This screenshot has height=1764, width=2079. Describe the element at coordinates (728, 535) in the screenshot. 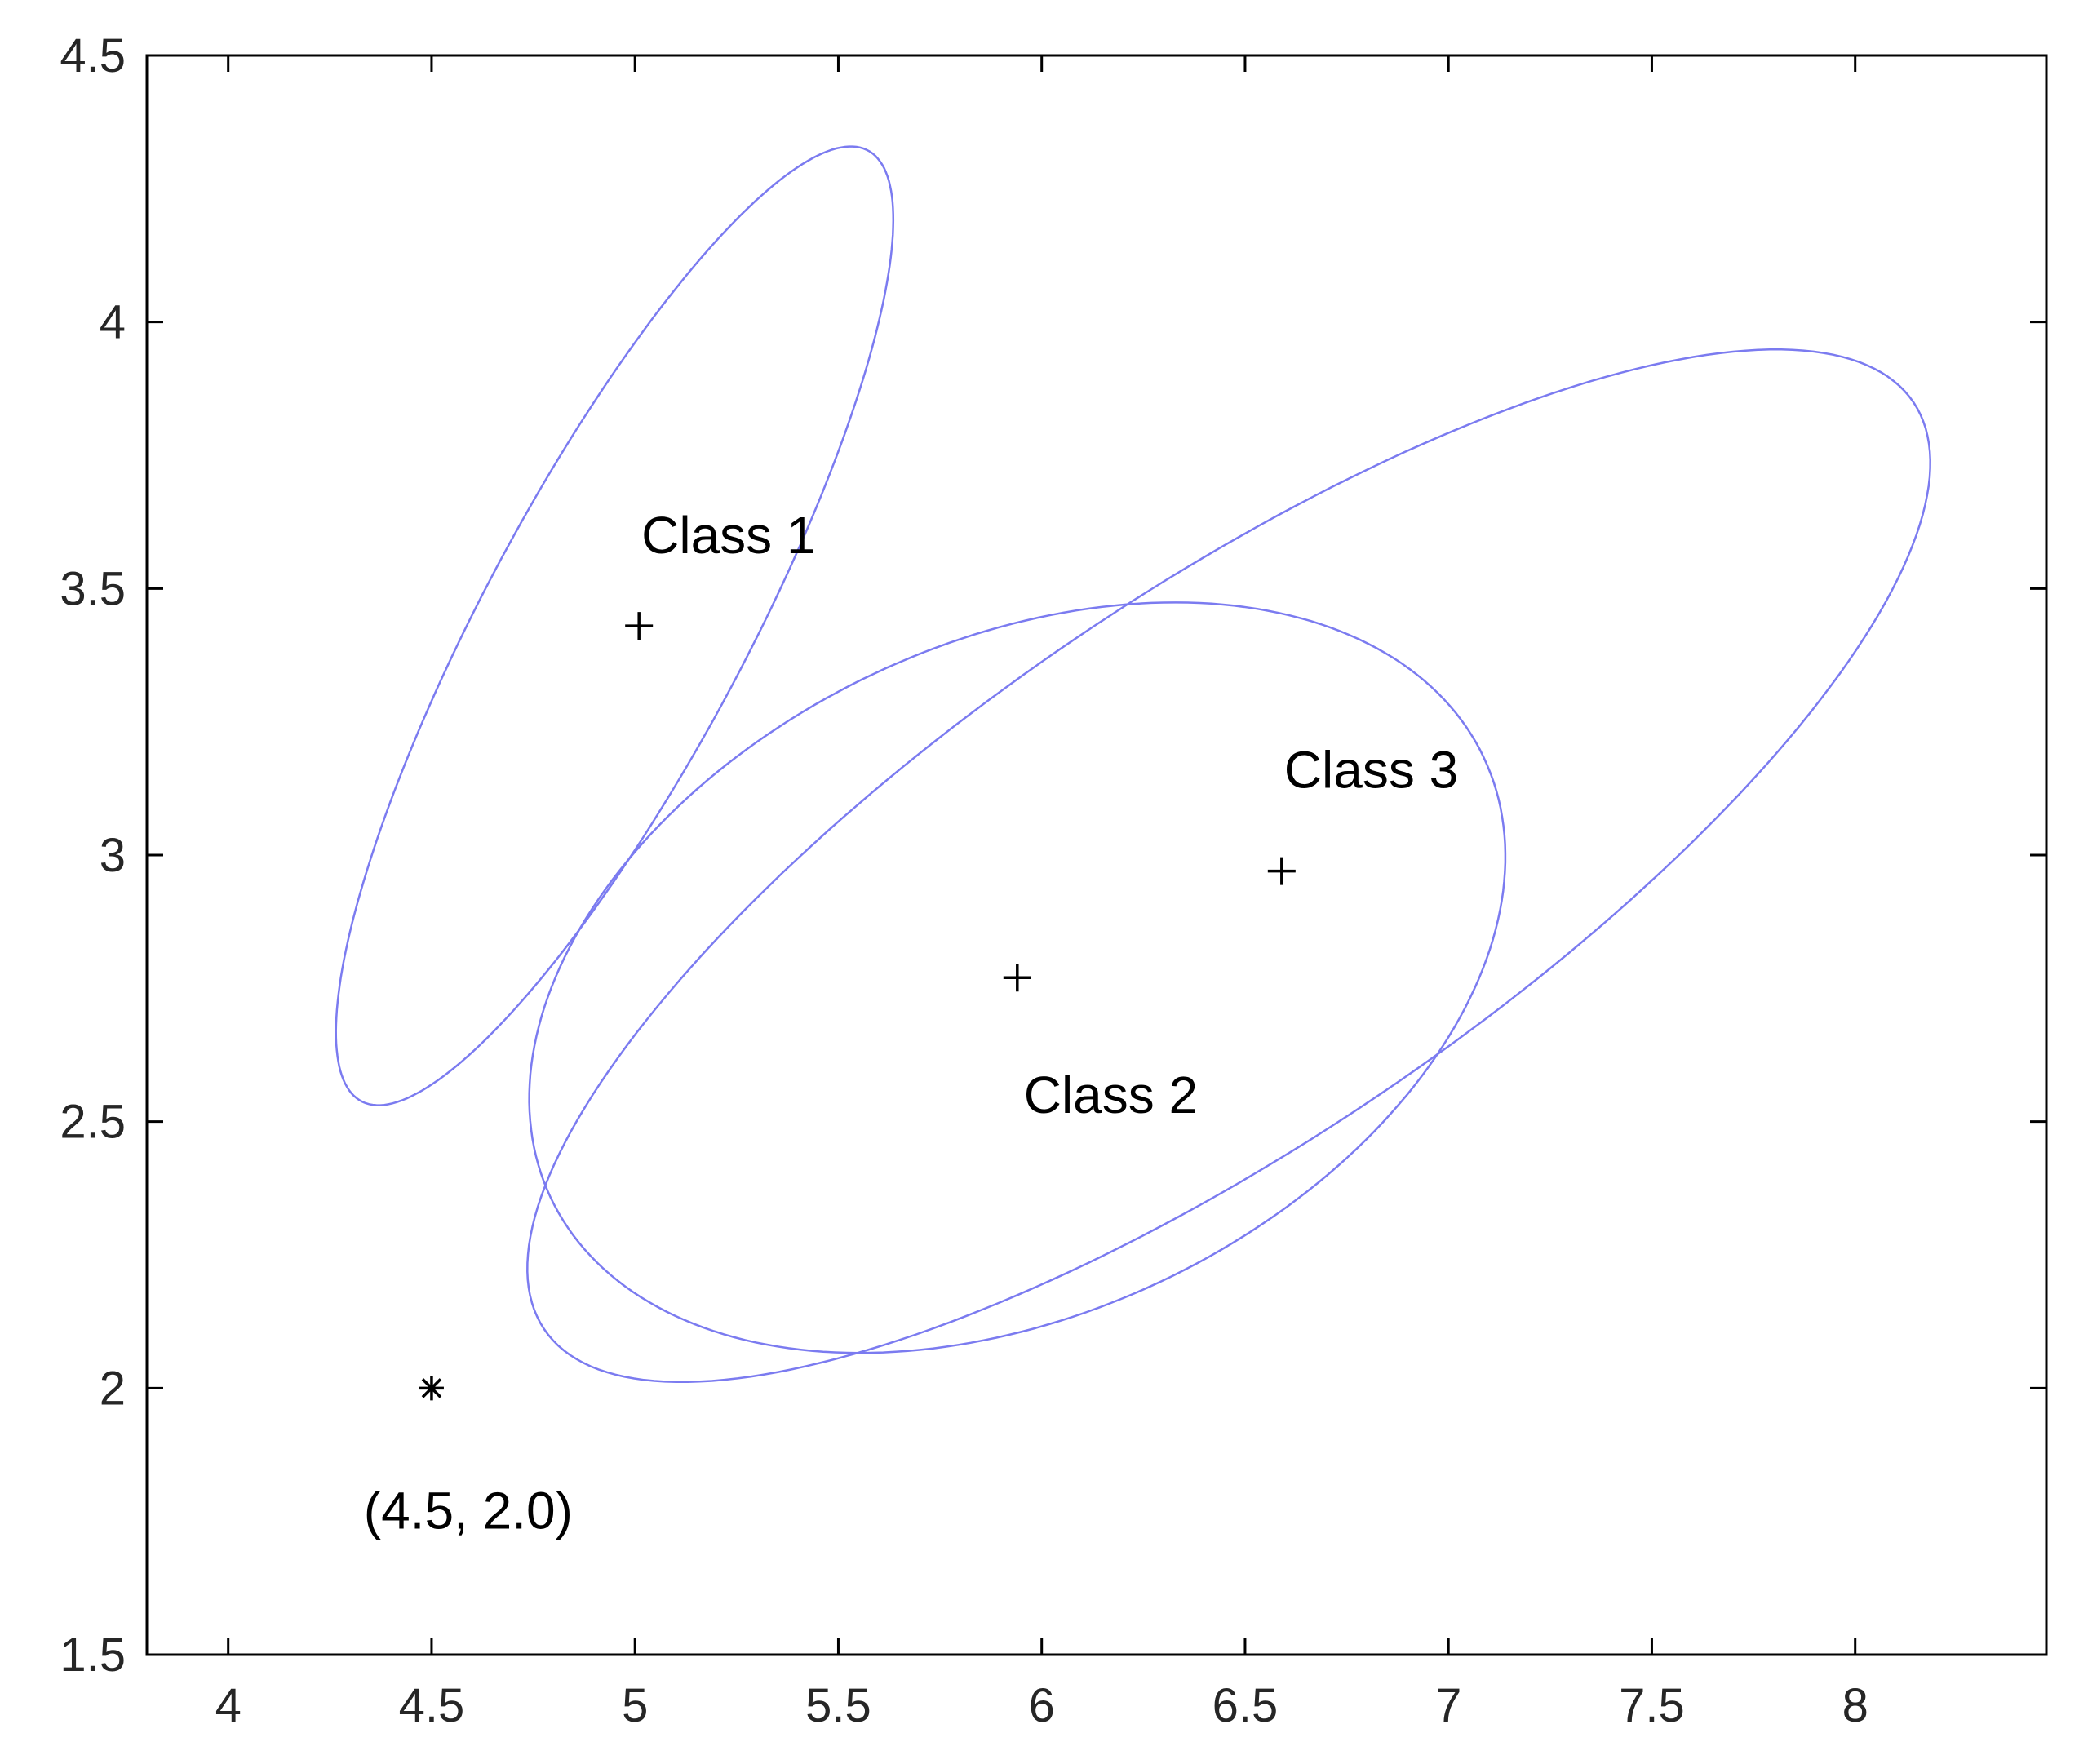

I see `class-1-label: Class 1` at that location.